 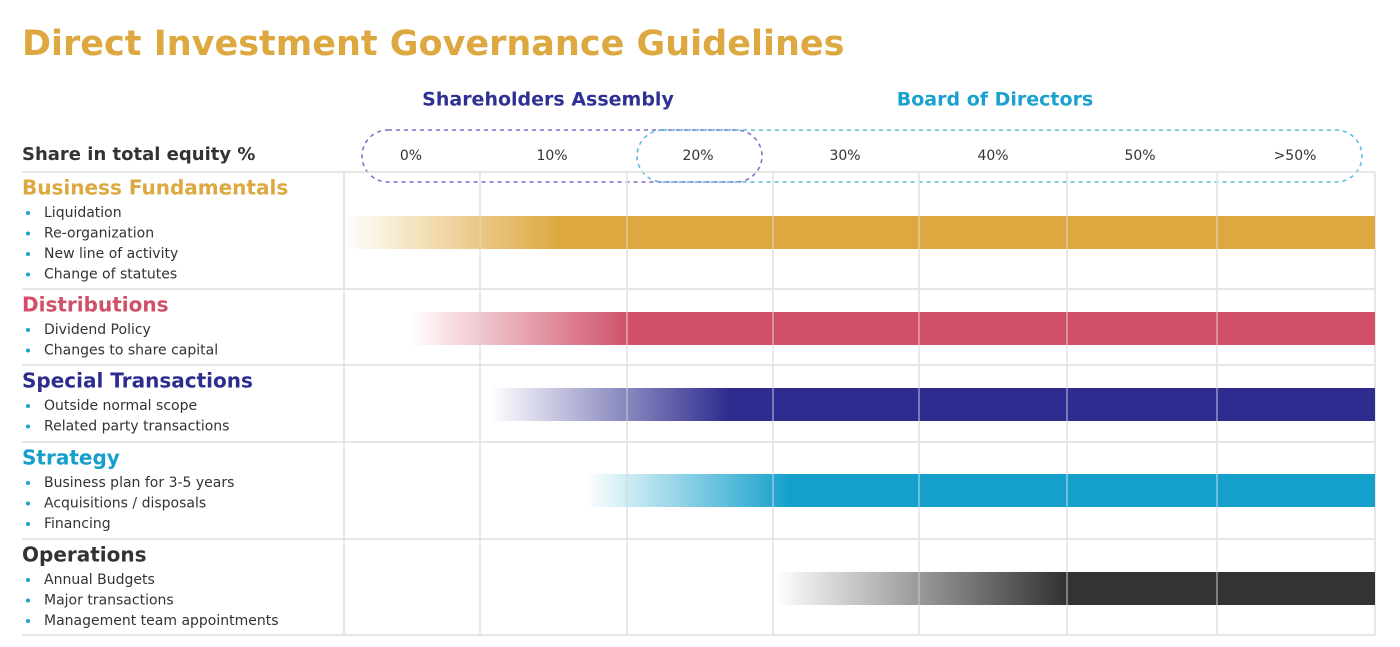 I want to click on section-item: Liquidation, so click(x=83, y=213).